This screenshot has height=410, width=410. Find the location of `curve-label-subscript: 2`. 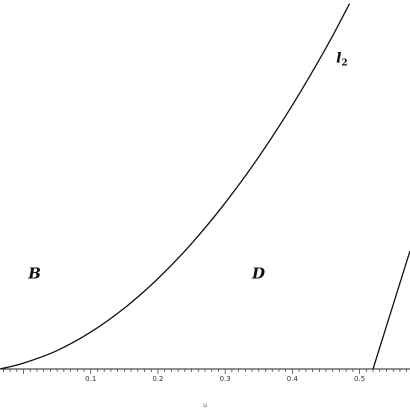

curve-label-subscript: 2 is located at coordinates (344, 64).